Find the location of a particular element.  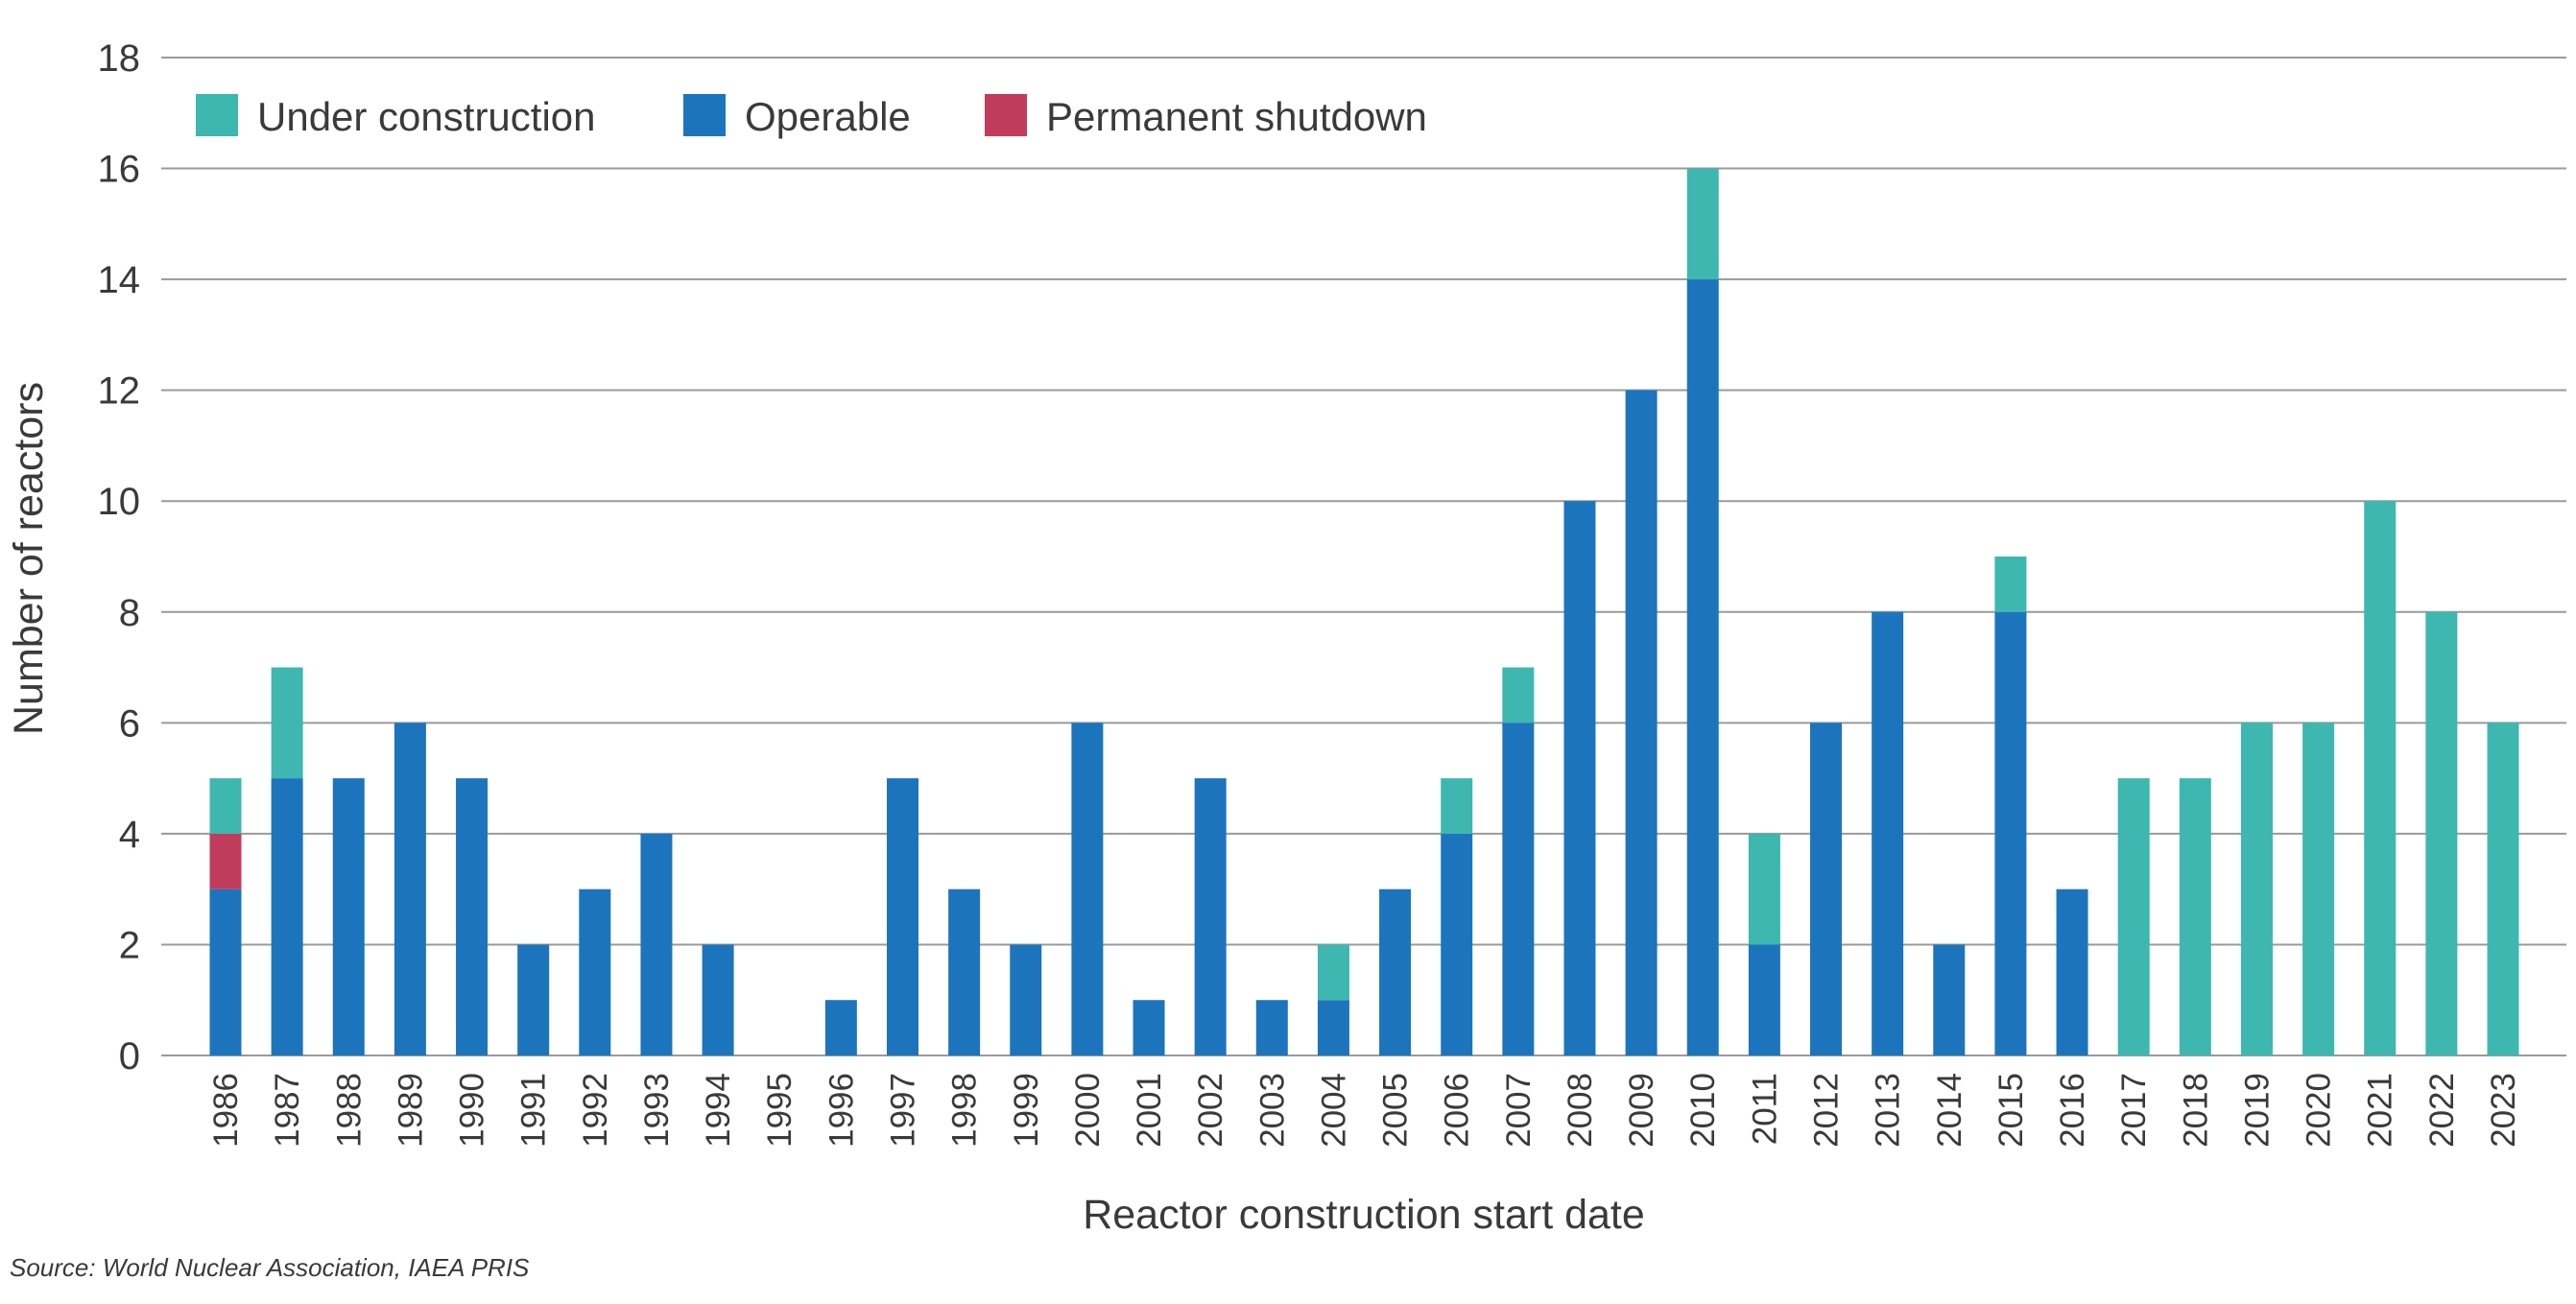

bar-2010-under-construction is located at coordinates (1702, 224).